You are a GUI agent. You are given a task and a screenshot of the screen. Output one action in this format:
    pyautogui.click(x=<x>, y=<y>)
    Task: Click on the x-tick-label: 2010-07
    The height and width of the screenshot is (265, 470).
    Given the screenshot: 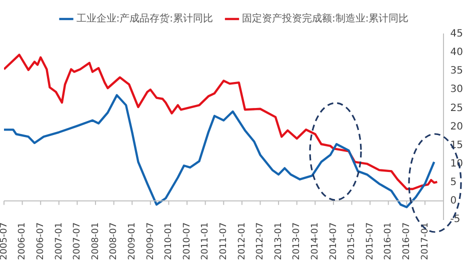 What is the action you would take?
    pyautogui.click(x=187, y=241)
    